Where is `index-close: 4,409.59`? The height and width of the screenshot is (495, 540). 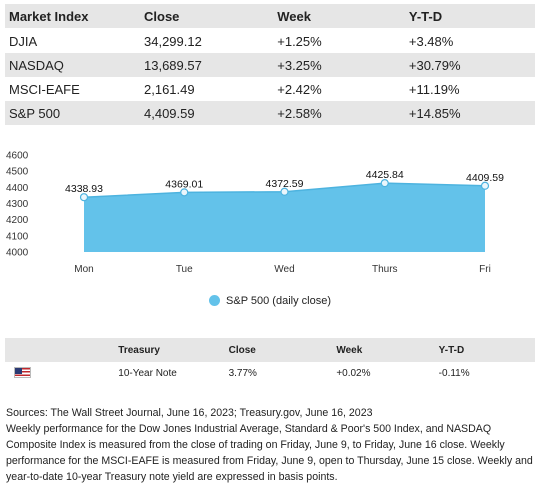
index-close: 4,409.59 is located at coordinates (169, 113).